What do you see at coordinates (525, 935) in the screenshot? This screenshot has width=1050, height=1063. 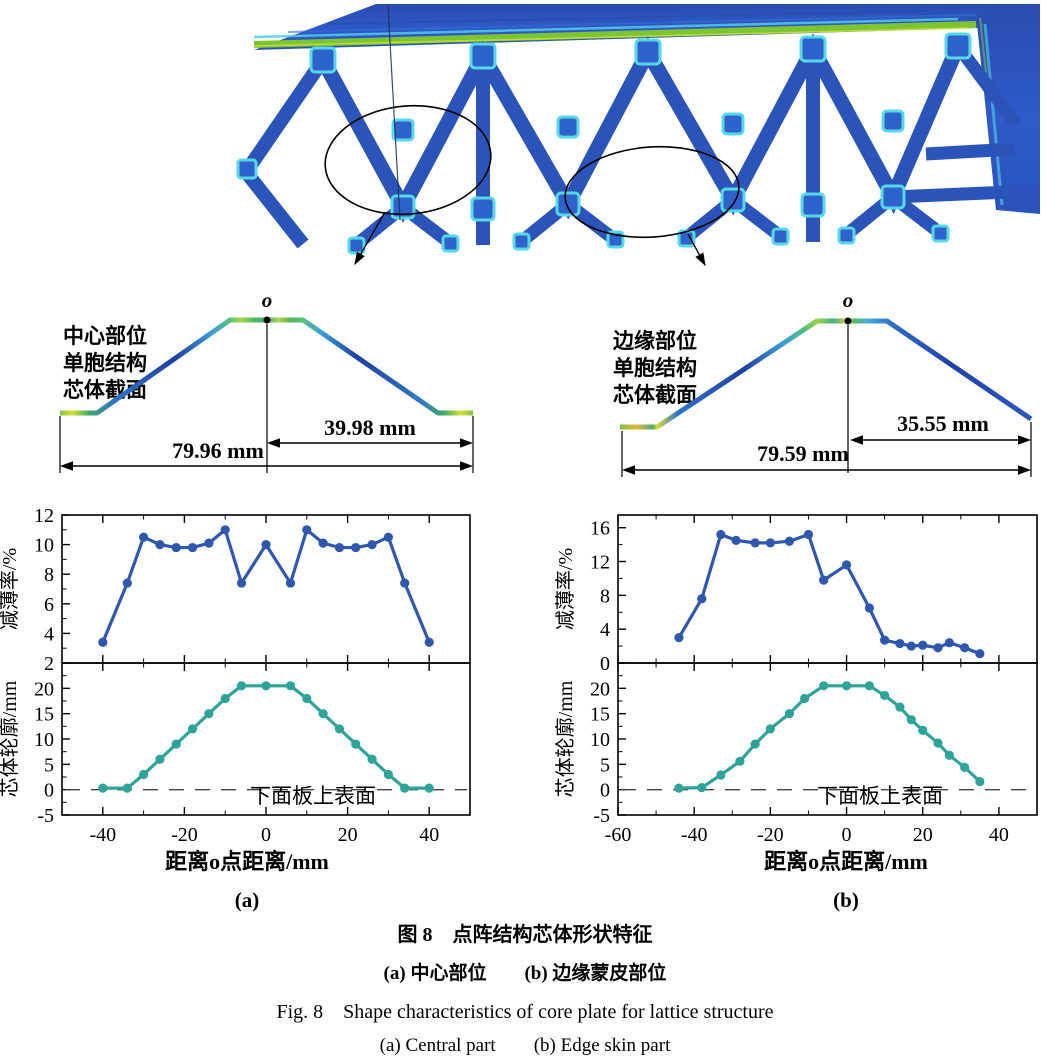 I see `caption-zh-title: 图 8 点阵结构芯体形状特征` at bounding box center [525, 935].